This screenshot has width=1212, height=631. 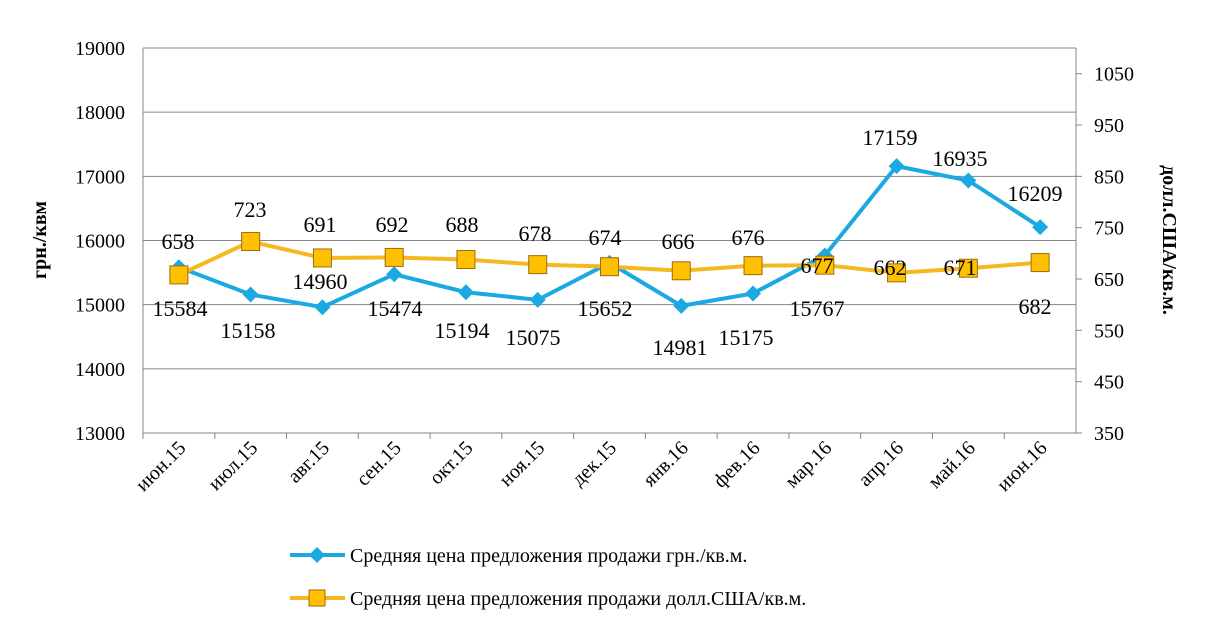 What do you see at coordinates (250, 209) in the screenshot?
I see `data-label-usd: 723` at bounding box center [250, 209].